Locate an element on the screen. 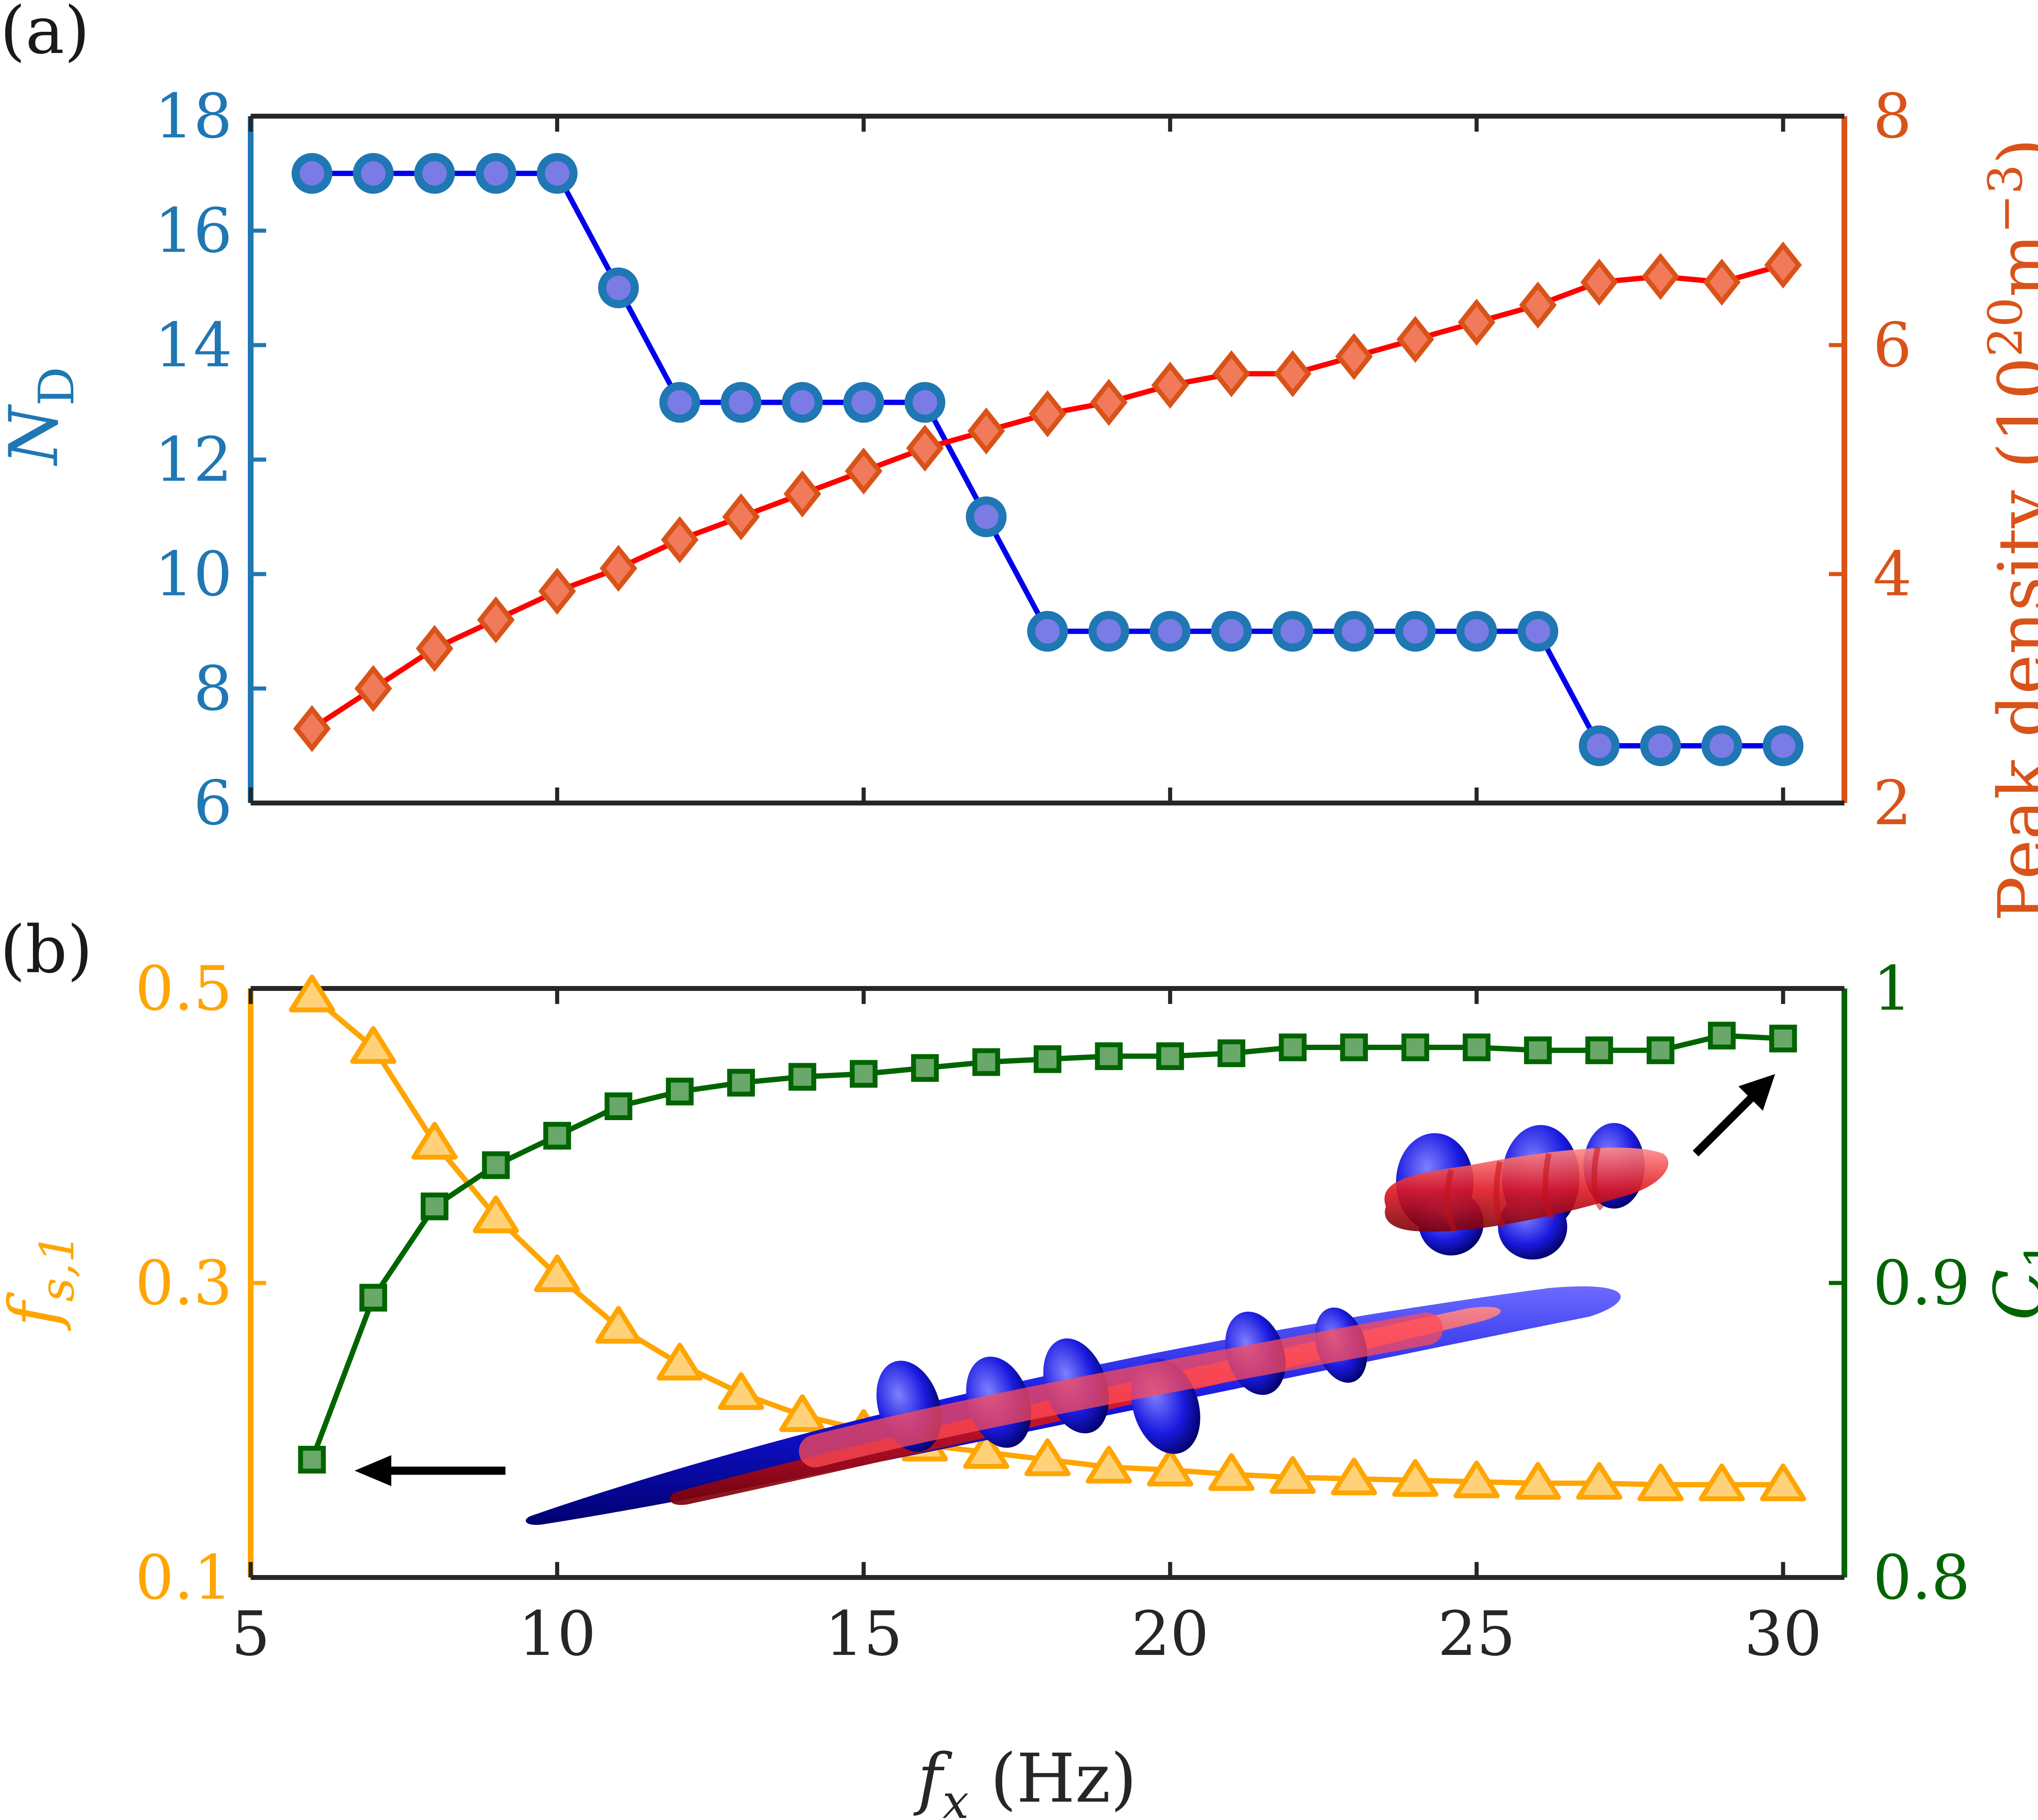 The width and height of the screenshot is (2038, 1820). density-isosurface-inset-large is located at coordinates (1073, 1406).